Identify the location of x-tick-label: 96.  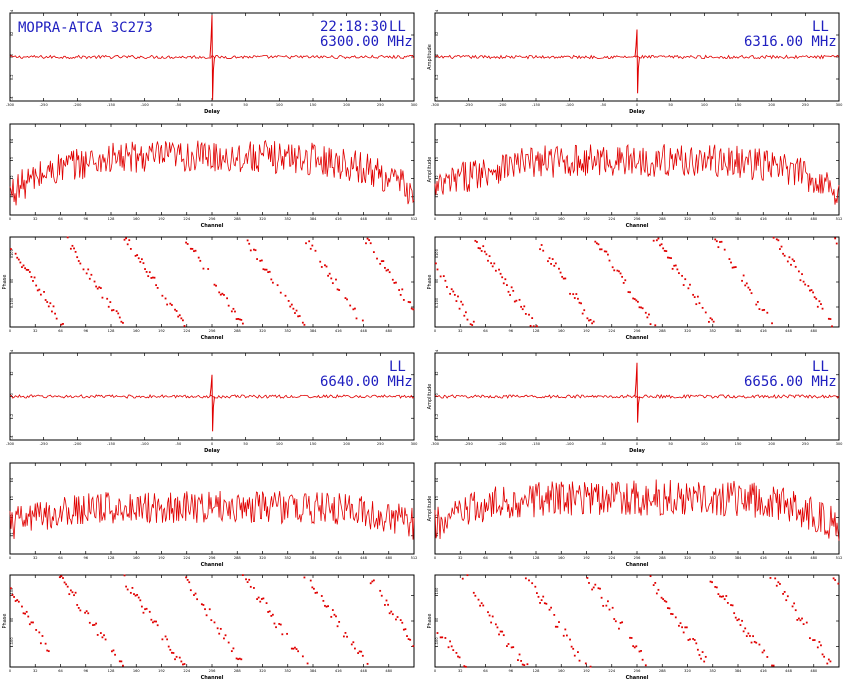
(85, 671).